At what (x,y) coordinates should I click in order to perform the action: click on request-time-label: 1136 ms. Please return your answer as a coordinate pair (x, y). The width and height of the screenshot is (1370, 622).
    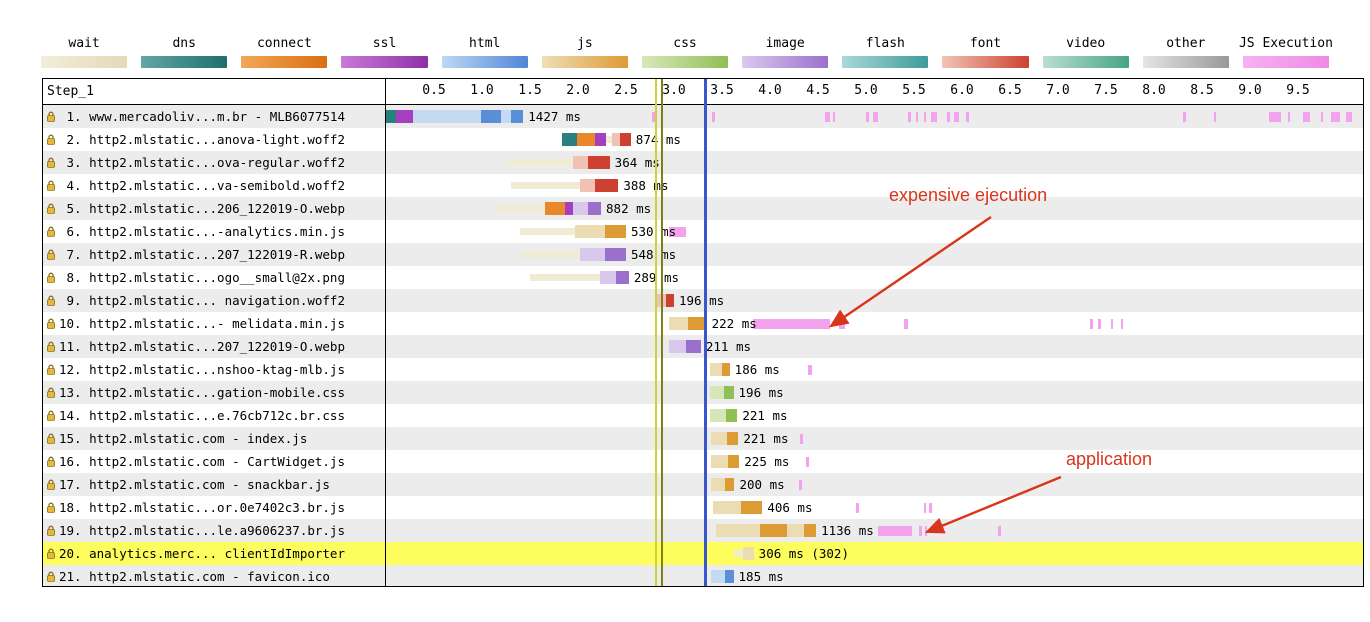
    Looking at the image, I should click on (847, 530).